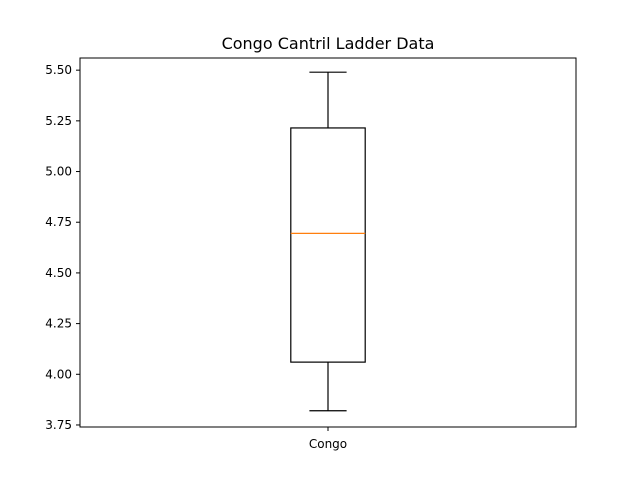 The height and width of the screenshot is (484, 640). What do you see at coordinates (58, 273) in the screenshot?
I see `y-tick-label: 4.50` at bounding box center [58, 273].